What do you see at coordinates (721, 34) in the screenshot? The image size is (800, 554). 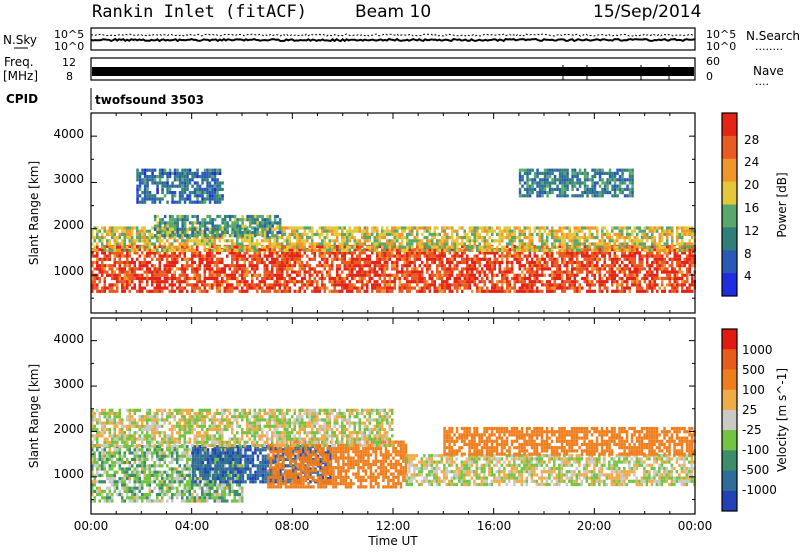 I see `noise-right-tick-top: 10^5` at bounding box center [721, 34].